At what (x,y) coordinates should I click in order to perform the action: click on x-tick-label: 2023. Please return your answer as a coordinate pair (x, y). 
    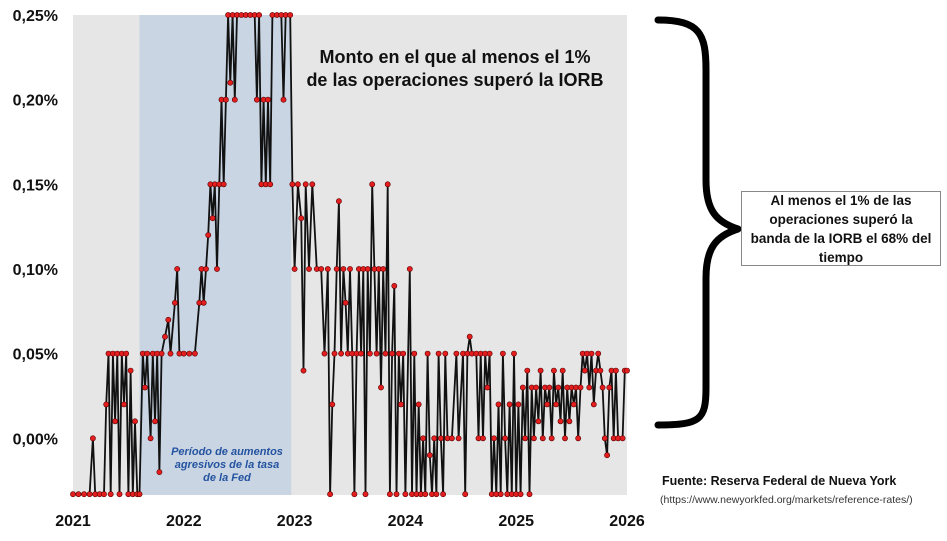
    Looking at the image, I should click on (295, 521).